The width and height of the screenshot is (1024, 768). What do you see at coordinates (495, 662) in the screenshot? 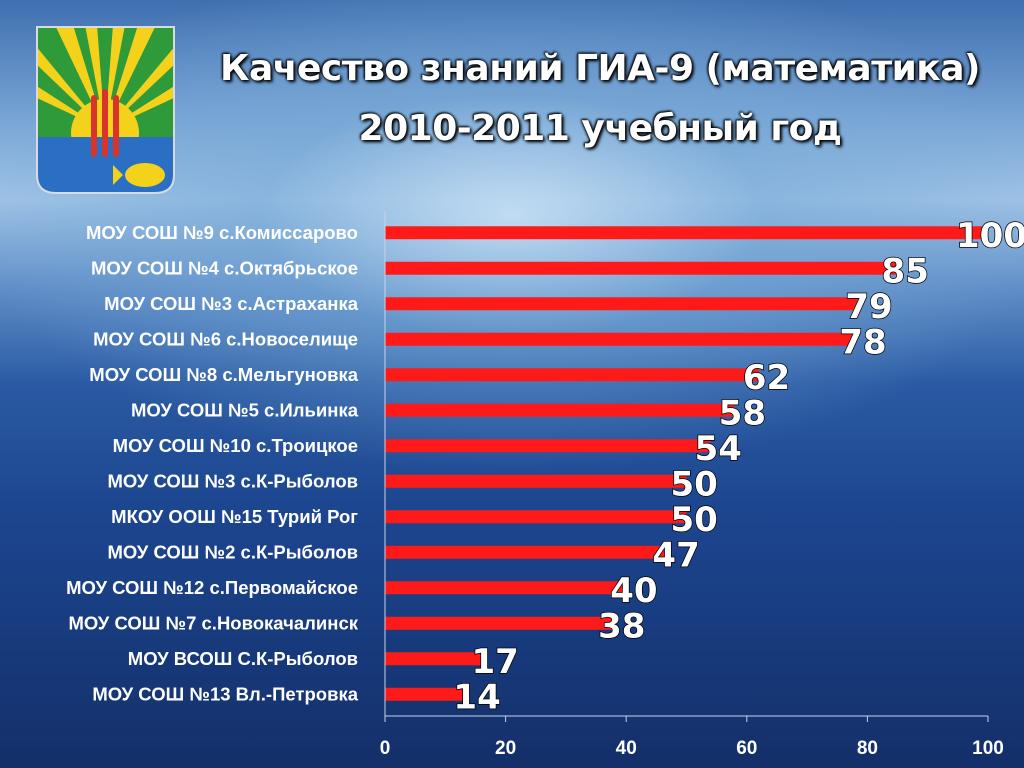
I see `data-label: 17` at bounding box center [495, 662].